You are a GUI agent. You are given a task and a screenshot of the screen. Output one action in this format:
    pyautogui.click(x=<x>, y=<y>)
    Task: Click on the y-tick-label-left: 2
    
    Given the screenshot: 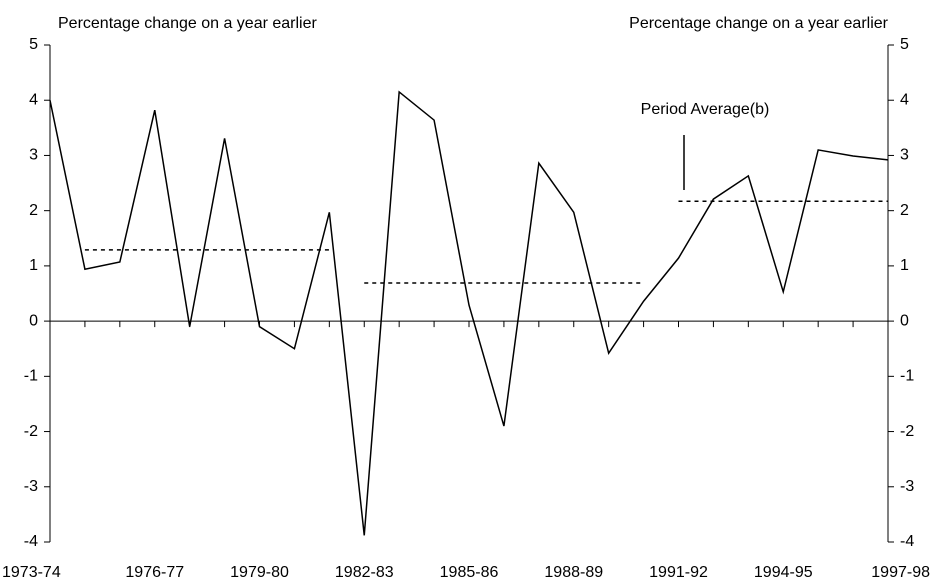 What is the action you would take?
    pyautogui.click(x=33, y=210)
    